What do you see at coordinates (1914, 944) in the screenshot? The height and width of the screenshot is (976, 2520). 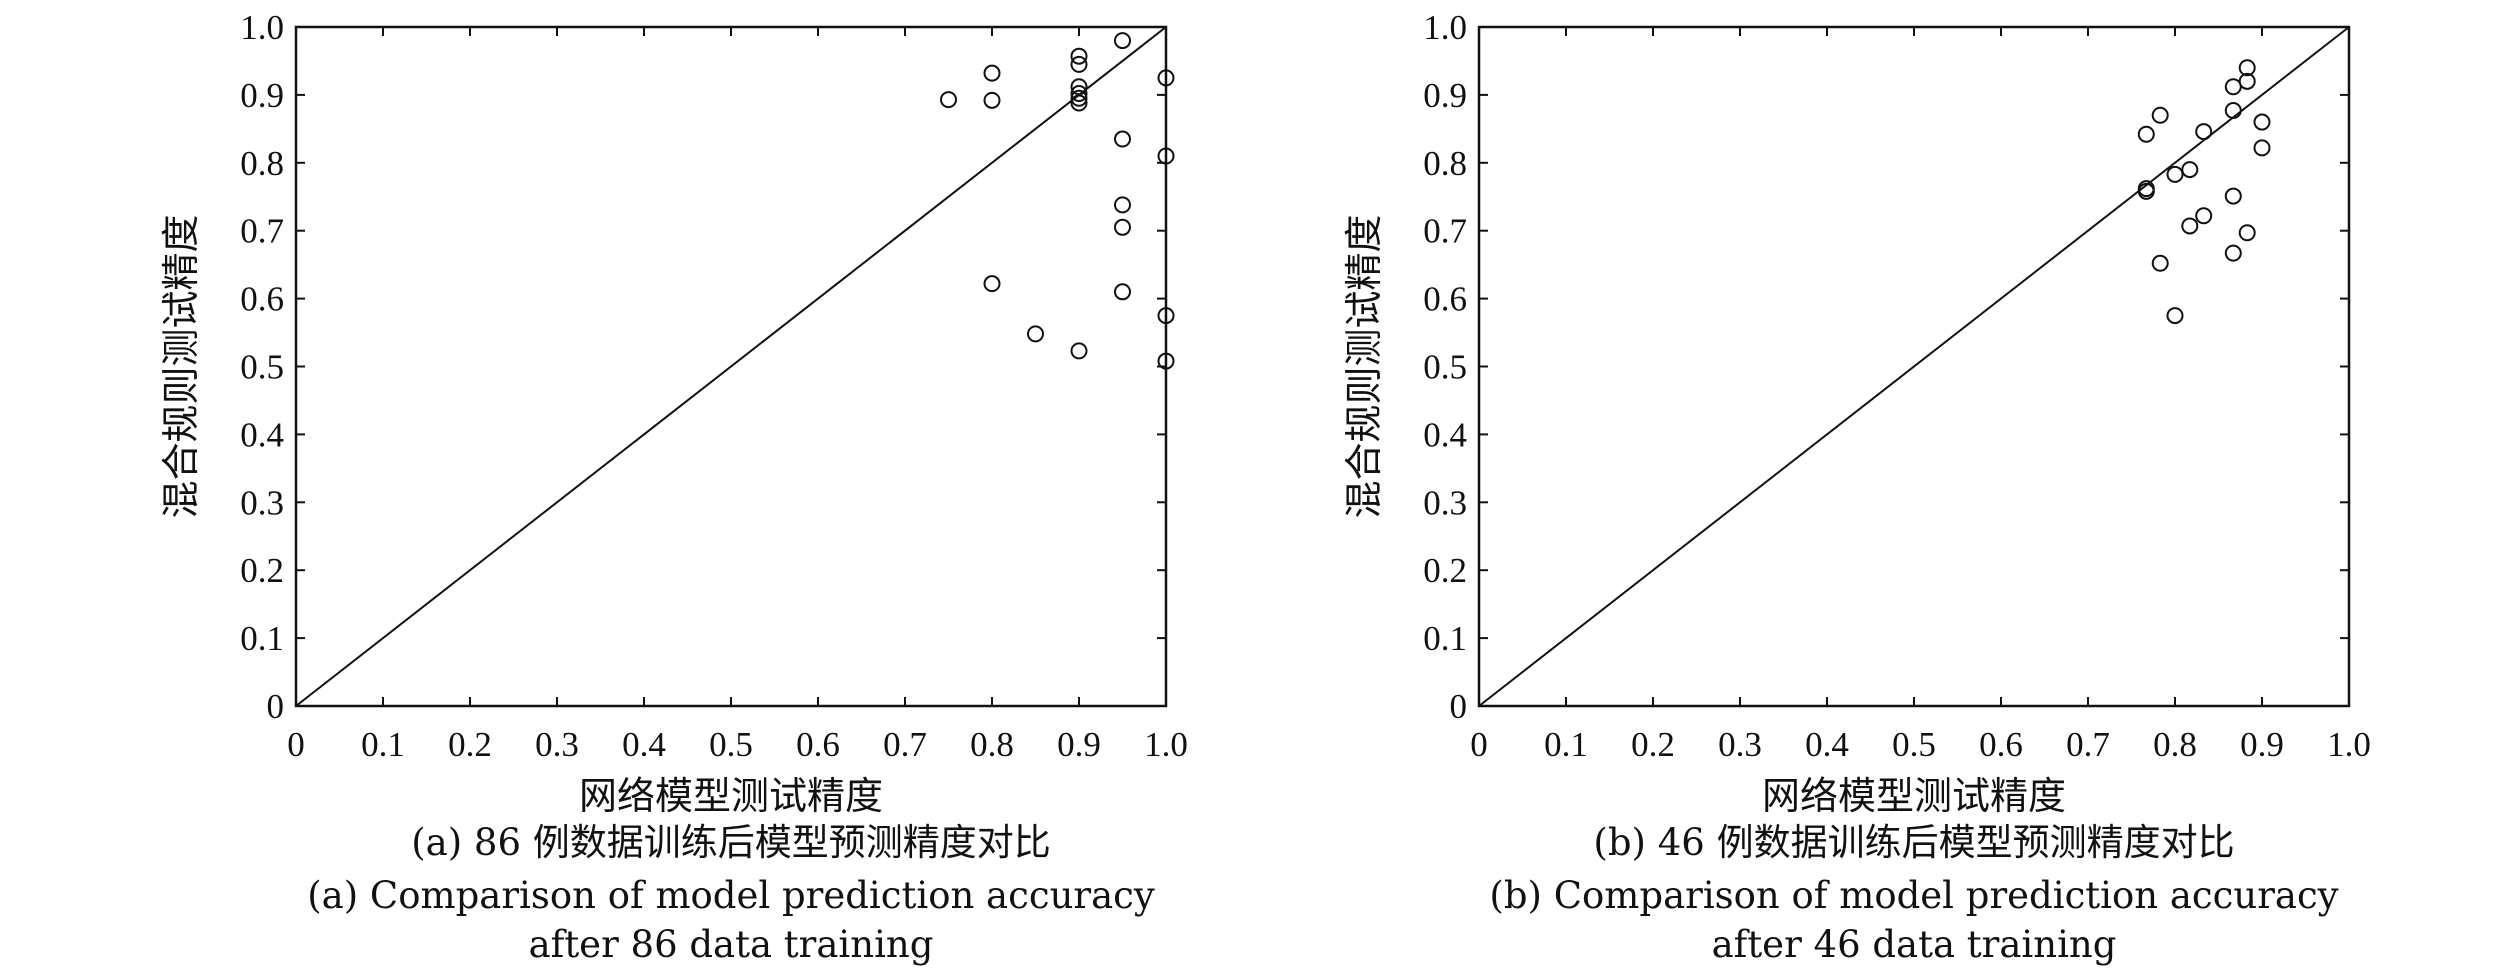 I see `caption-line: after 46 data training` at bounding box center [1914, 944].